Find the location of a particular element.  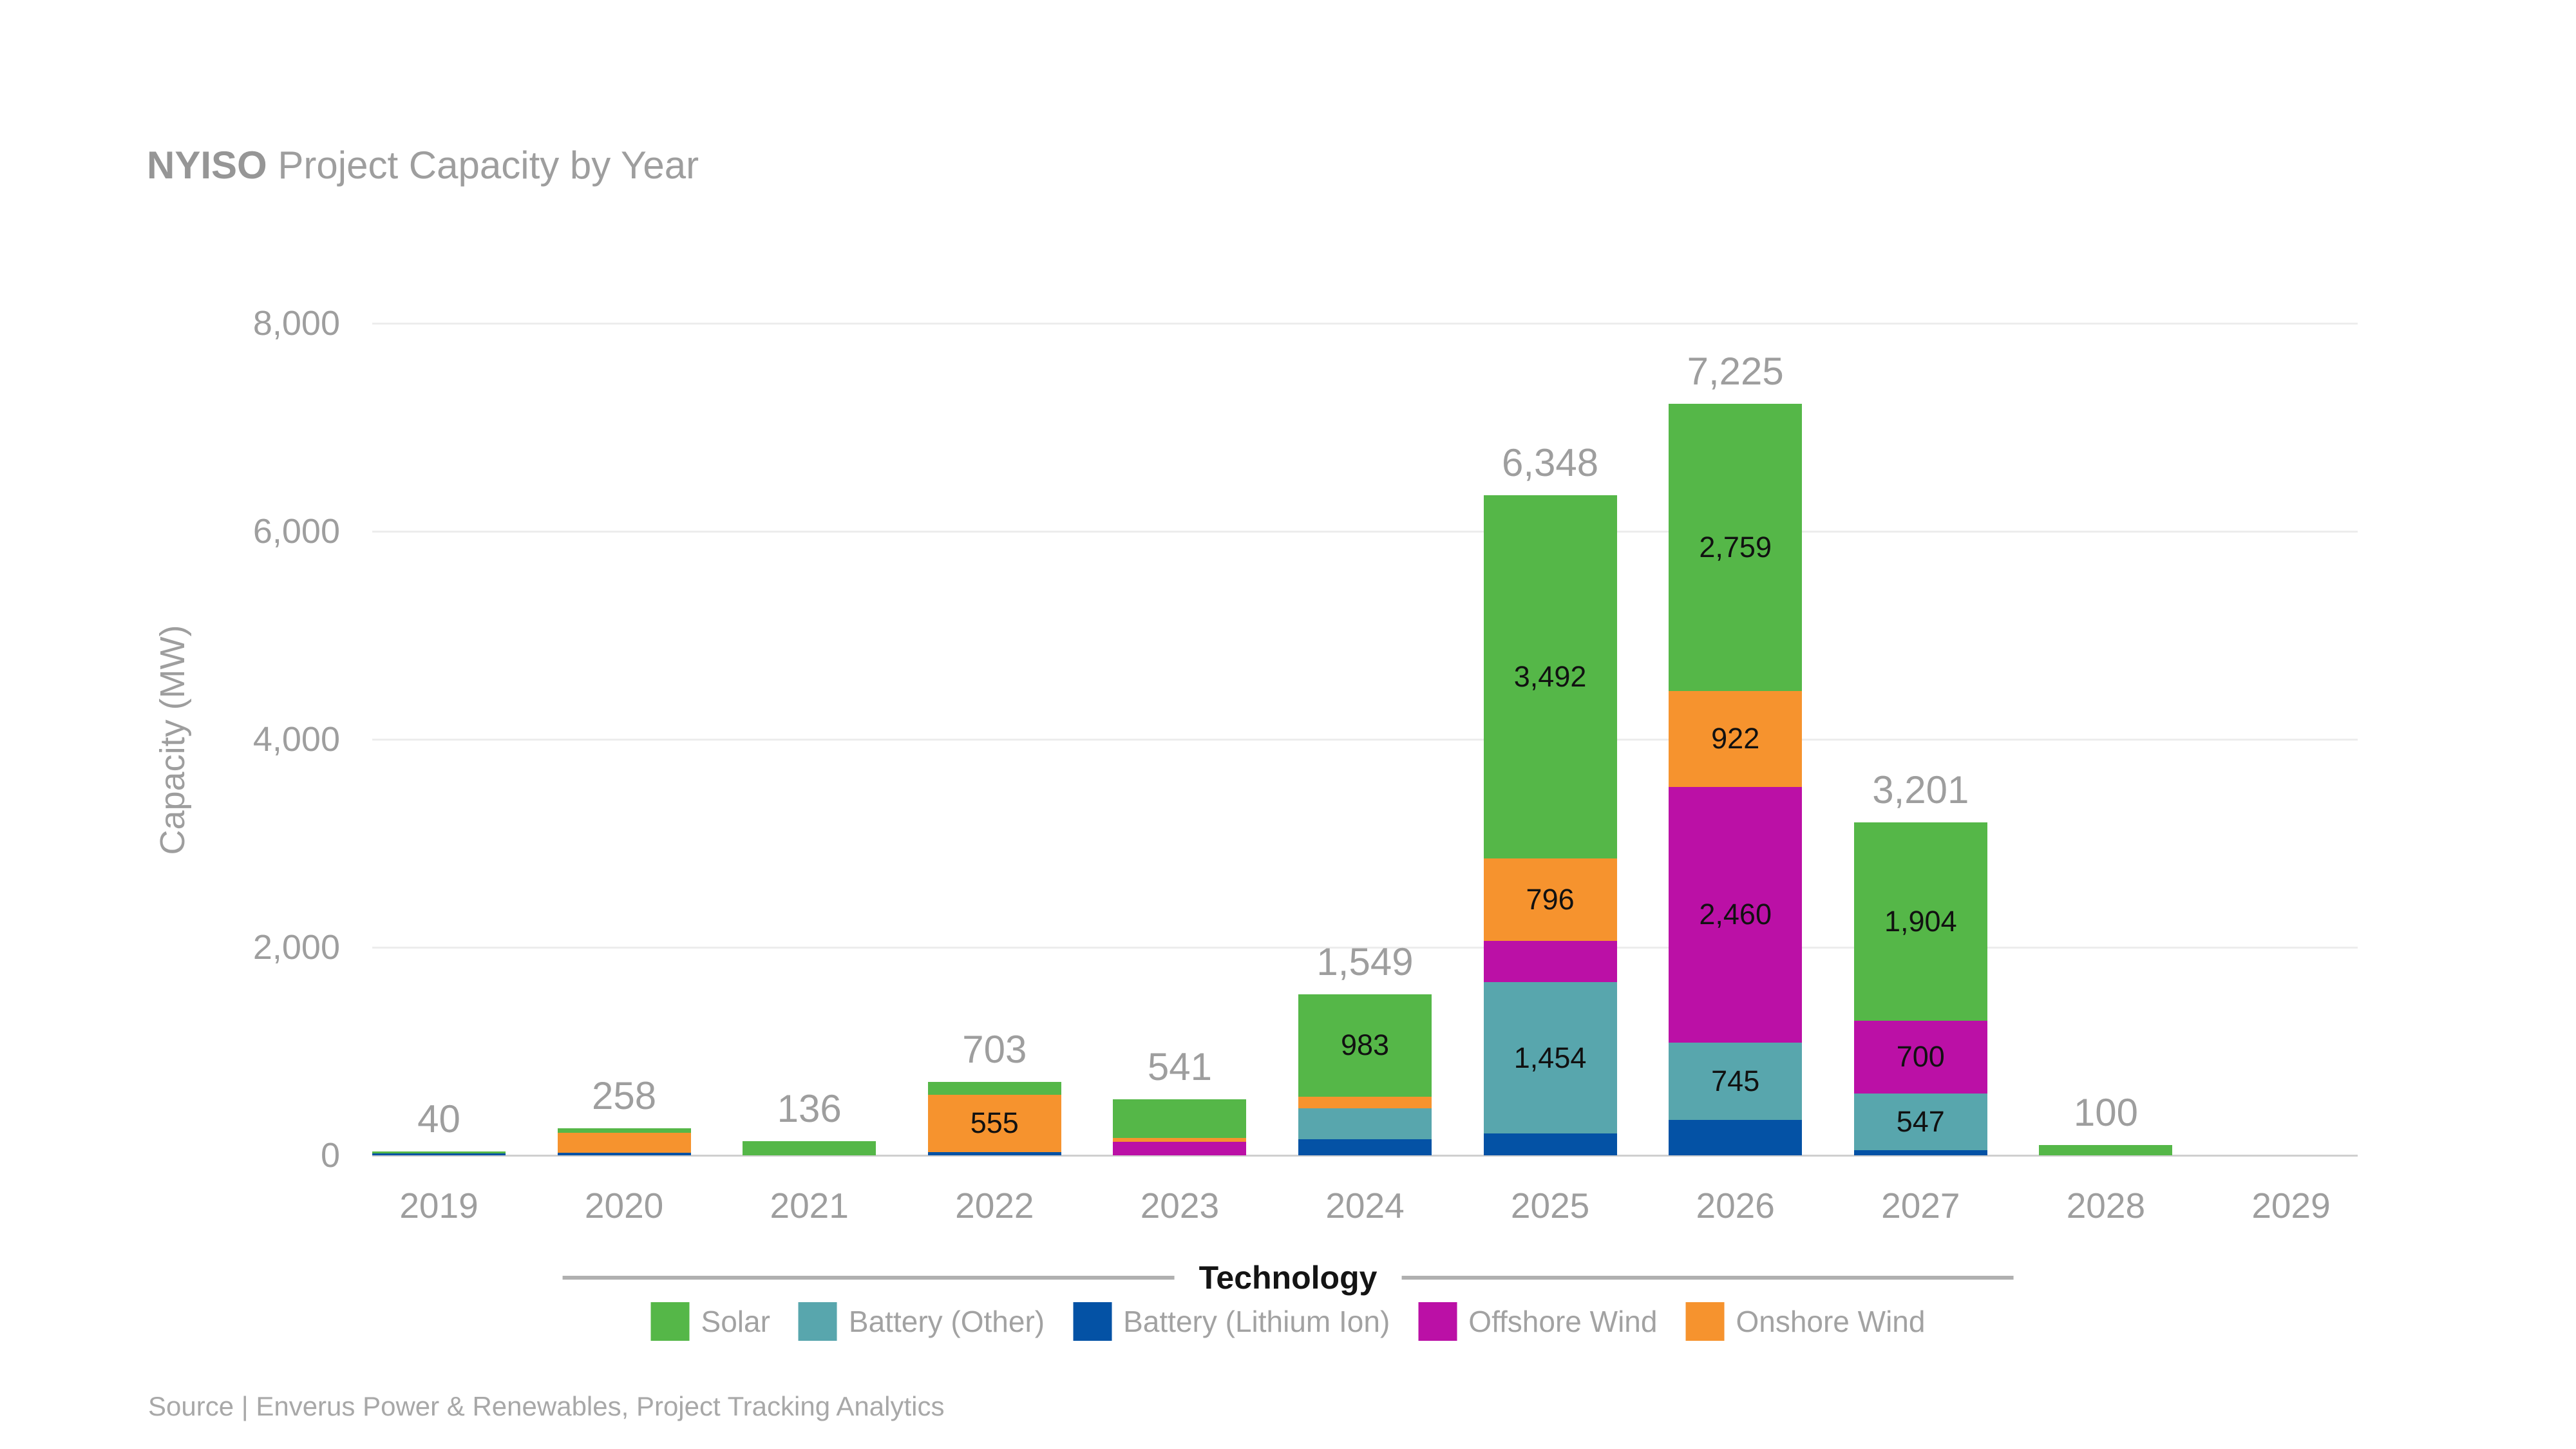

segment-value-label: 2,460 is located at coordinates (1735, 914).